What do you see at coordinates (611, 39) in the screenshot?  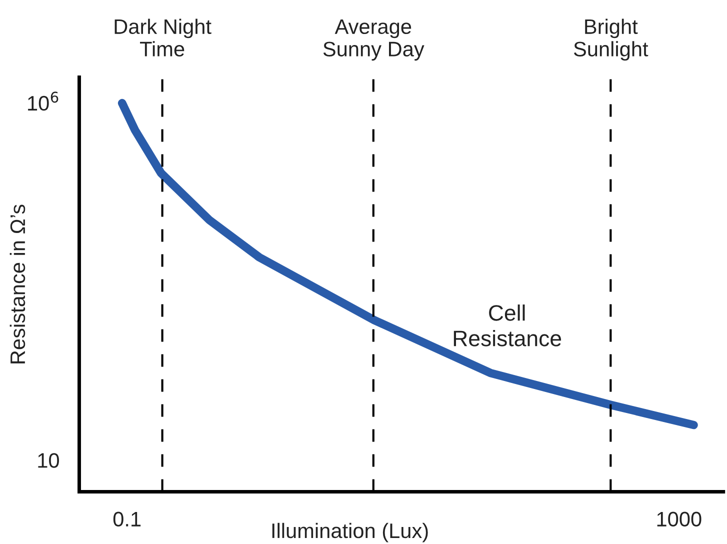 I see `ref-line-label: Bright Sunlight` at bounding box center [611, 39].